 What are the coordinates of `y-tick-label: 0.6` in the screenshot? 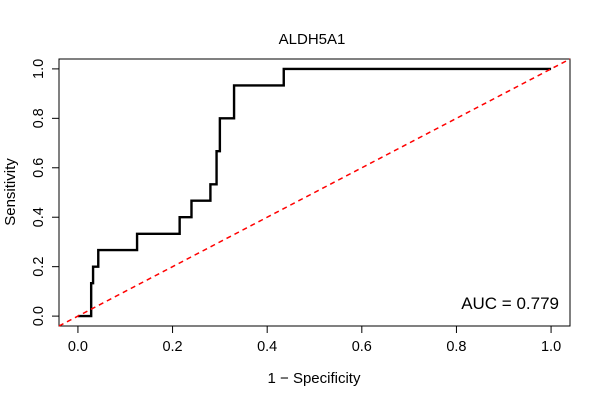 It's located at (39, 168).